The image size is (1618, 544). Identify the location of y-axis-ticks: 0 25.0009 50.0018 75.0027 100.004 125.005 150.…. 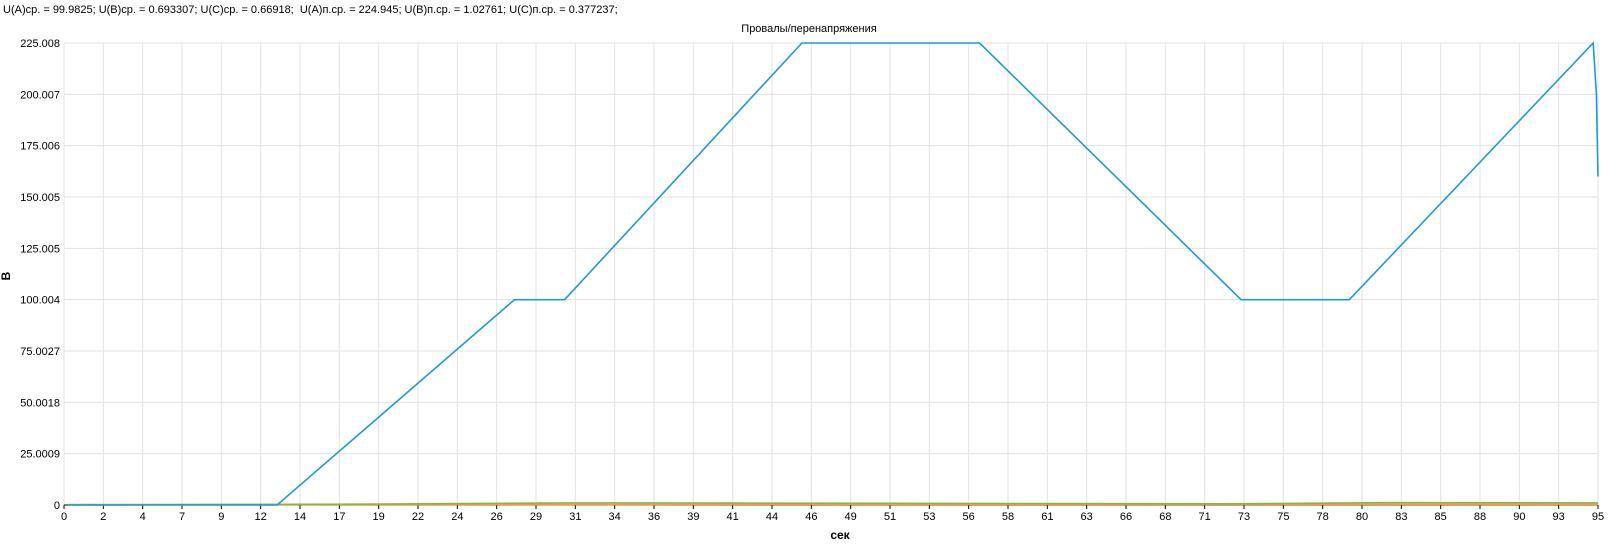
(40, 275).